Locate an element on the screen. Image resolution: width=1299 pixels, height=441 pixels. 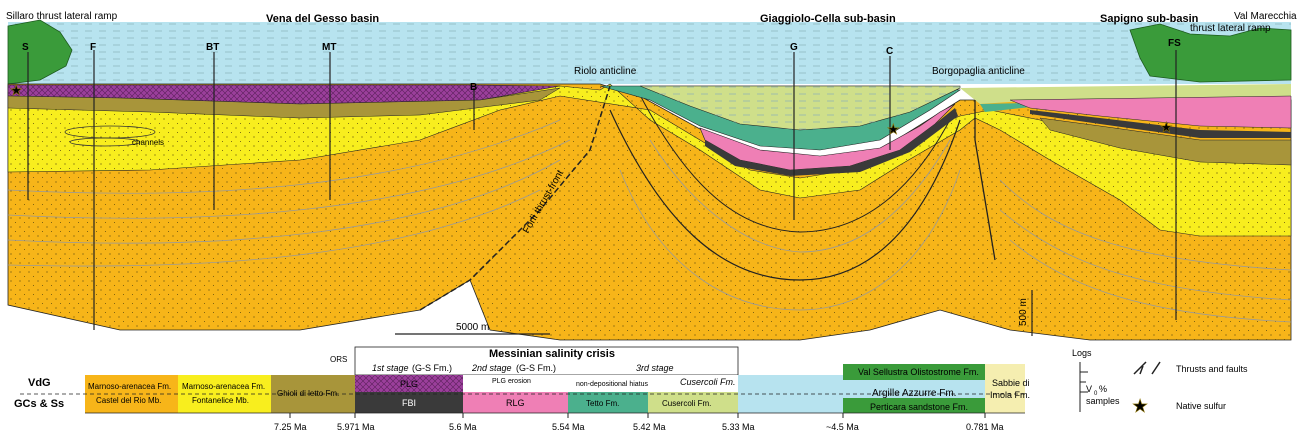
sulfur-star-2: ★ is located at coordinates (893, 129).